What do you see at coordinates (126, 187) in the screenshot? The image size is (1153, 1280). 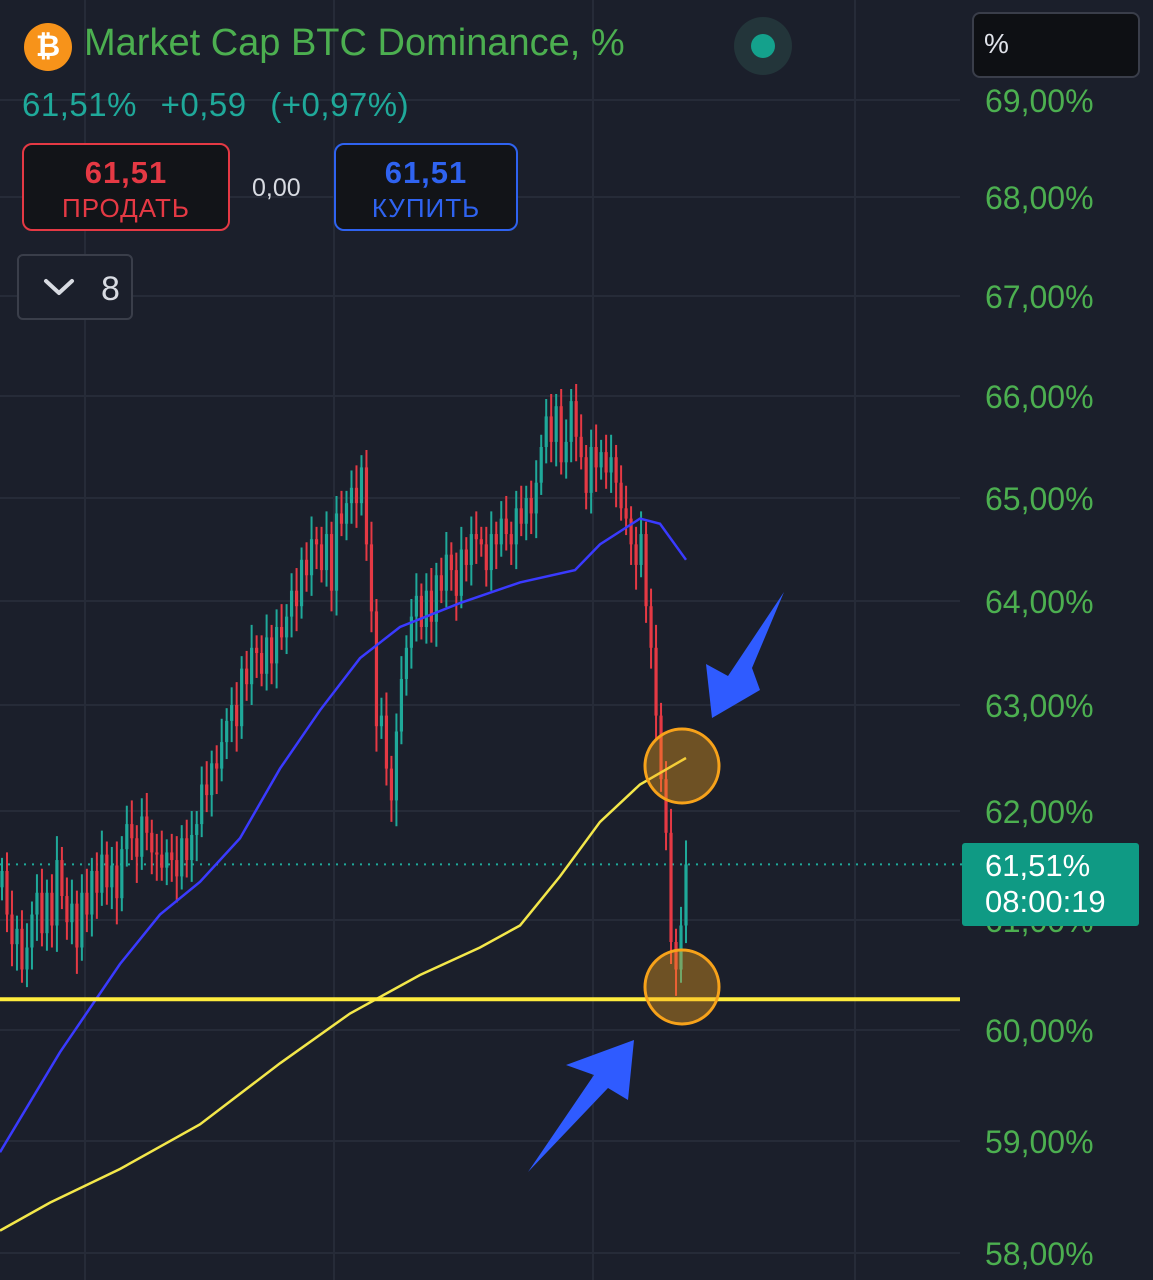 I see `sell-button: 61,51 ПРОДАТЬ` at bounding box center [126, 187].